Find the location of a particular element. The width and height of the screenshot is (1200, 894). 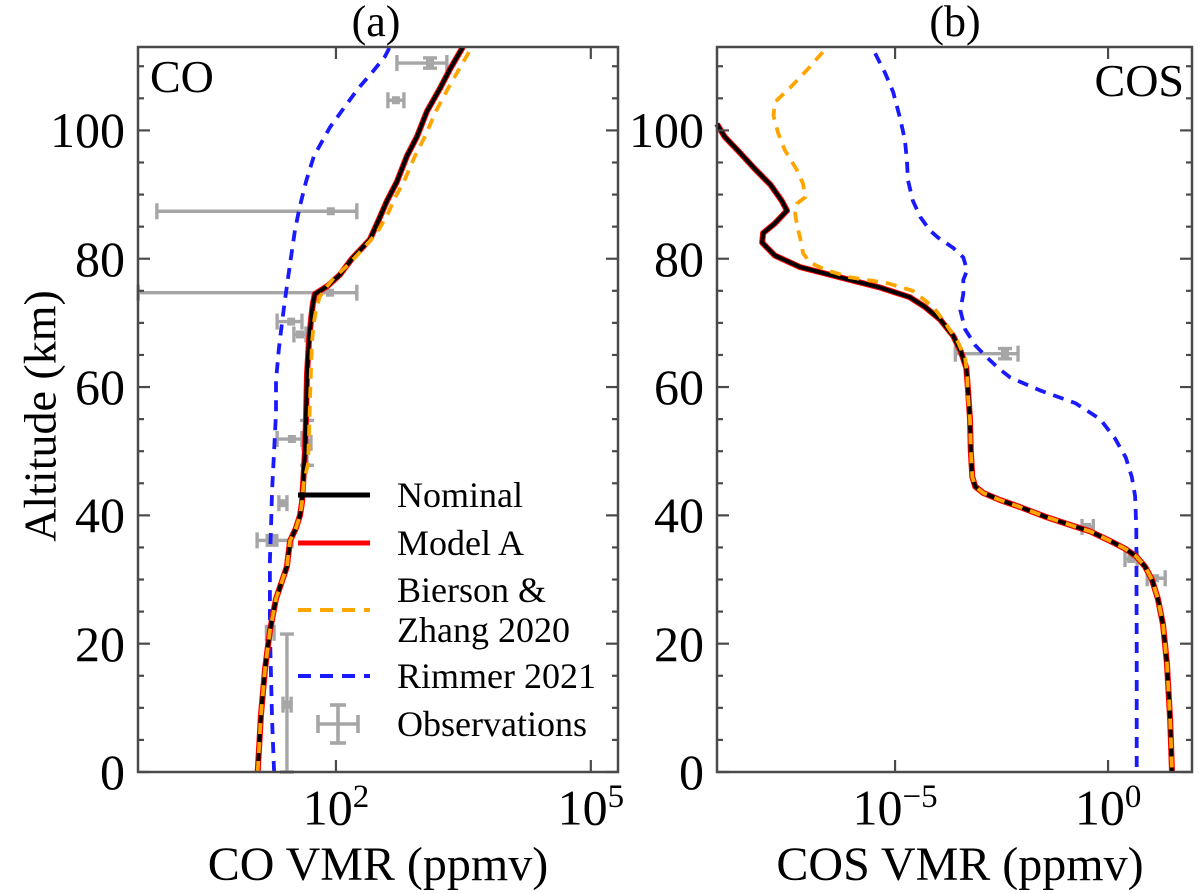

legend-item-bierson-zhang: Bierson & Zhang 2020 is located at coordinates (433, 610).